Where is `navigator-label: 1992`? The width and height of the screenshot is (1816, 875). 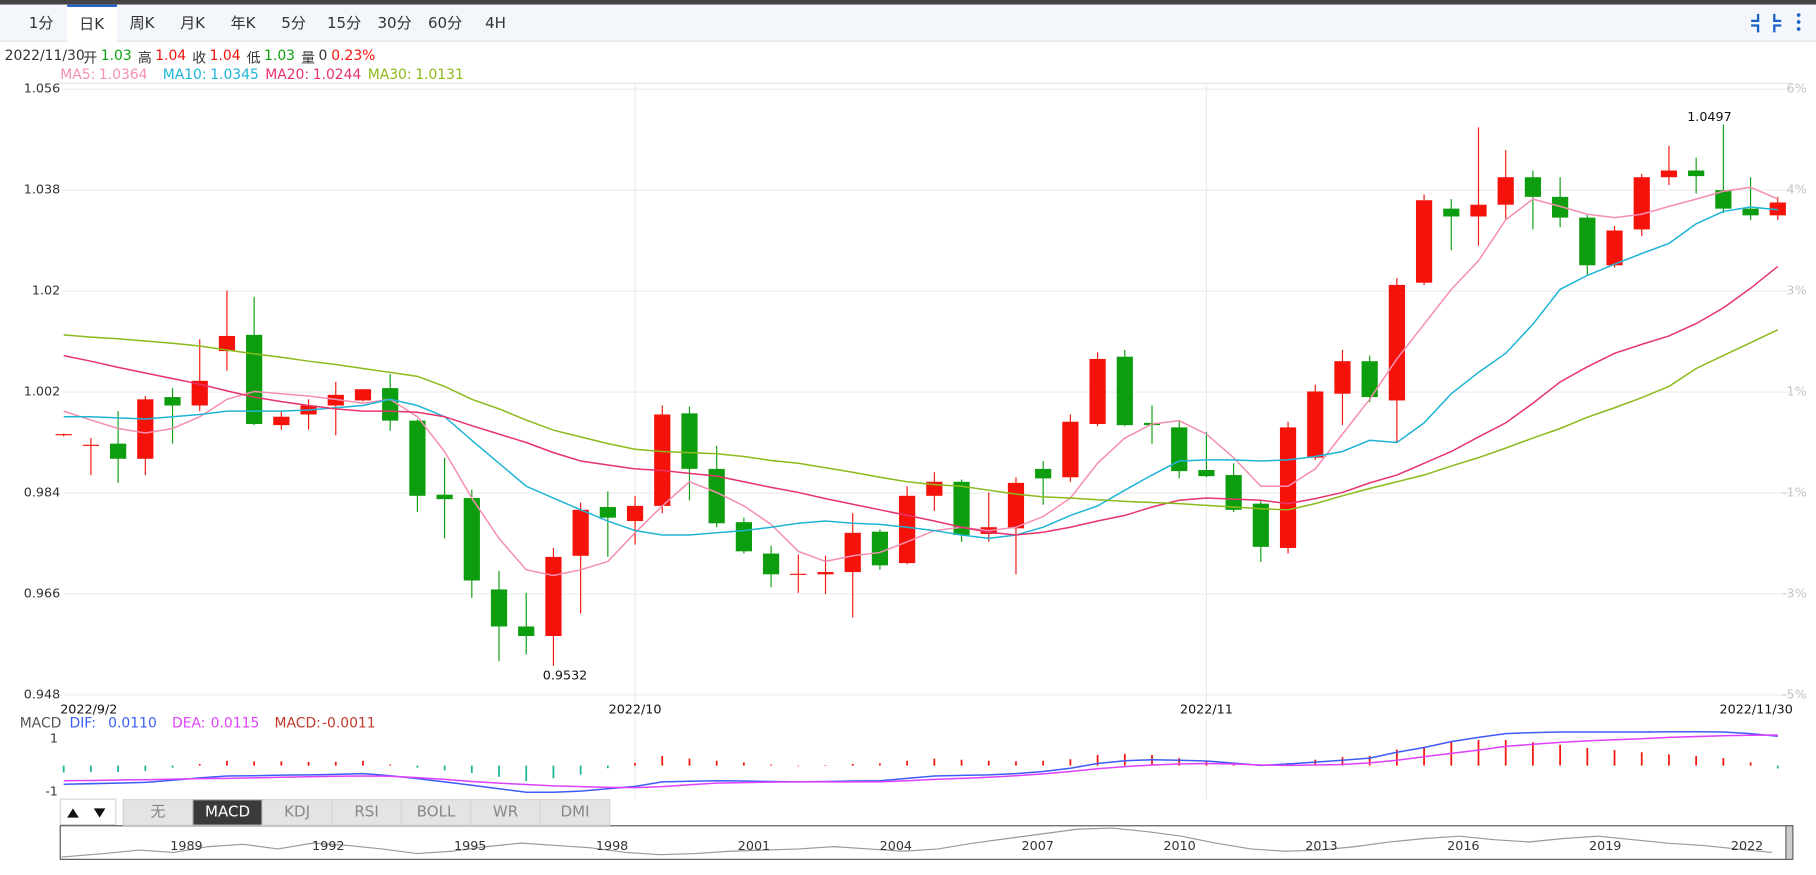 navigator-label: 1992 is located at coordinates (328, 846).